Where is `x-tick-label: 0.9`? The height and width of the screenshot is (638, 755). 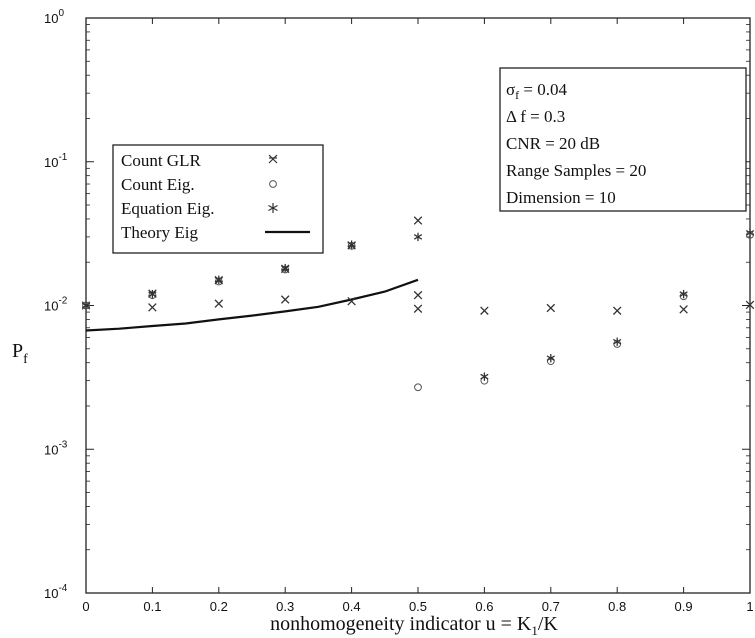
x-tick-label: 0.9 is located at coordinates (684, 606).